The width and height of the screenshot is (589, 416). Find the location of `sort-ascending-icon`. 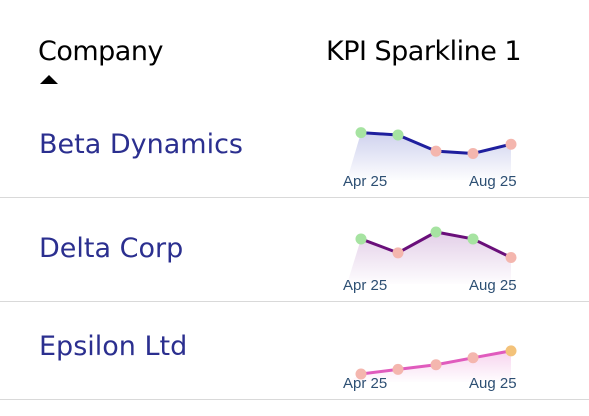

sort-ascending-icon is located at coordinates (49, 80).